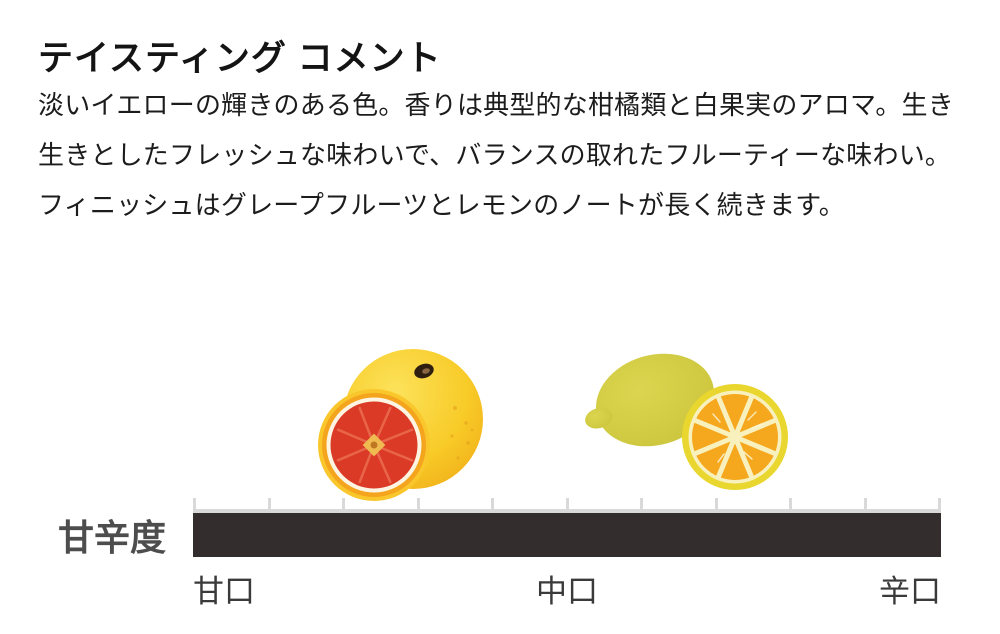 The width and height of the screenshot is (1000, 634). What do you see at coordinates (567, 535) in the screenshot?
I see `scale-bar` at bounding box center [567, 535].